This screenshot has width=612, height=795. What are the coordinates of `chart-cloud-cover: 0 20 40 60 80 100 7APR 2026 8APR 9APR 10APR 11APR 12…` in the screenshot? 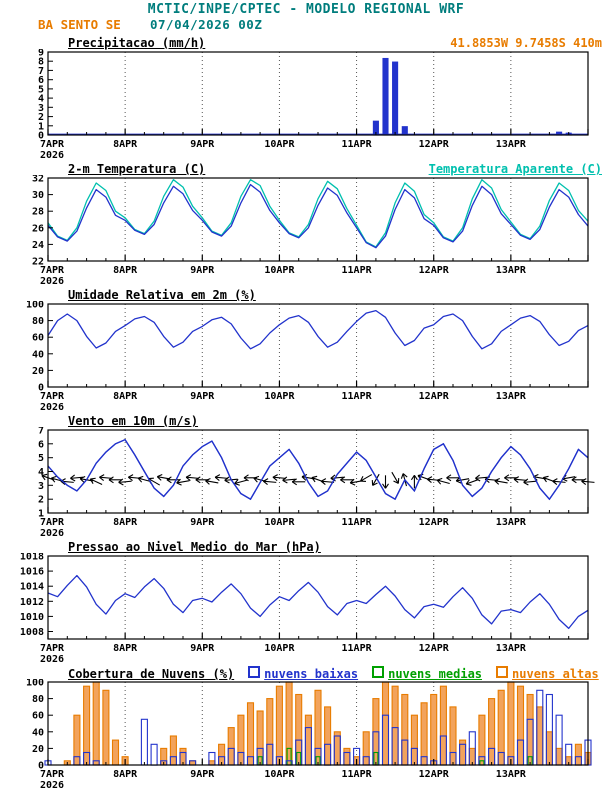 It's located at (306, 734).